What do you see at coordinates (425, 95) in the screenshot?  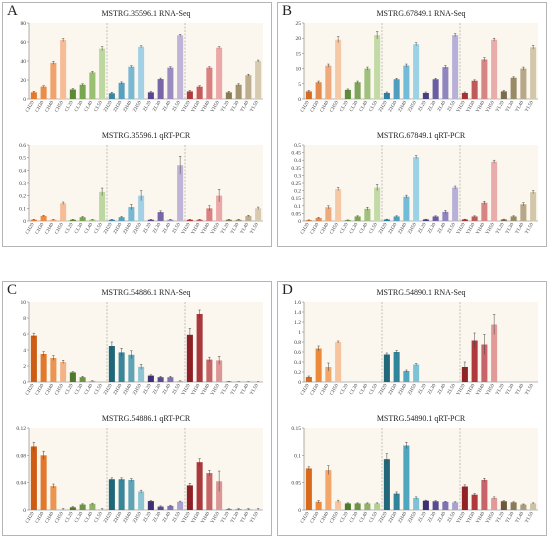 I see `bar-zl20` at bounding box center [425, 95].